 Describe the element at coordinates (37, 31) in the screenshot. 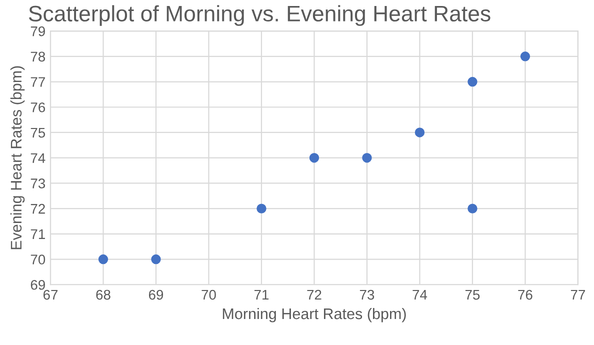

I see `y-tick-label: 79` at that location.